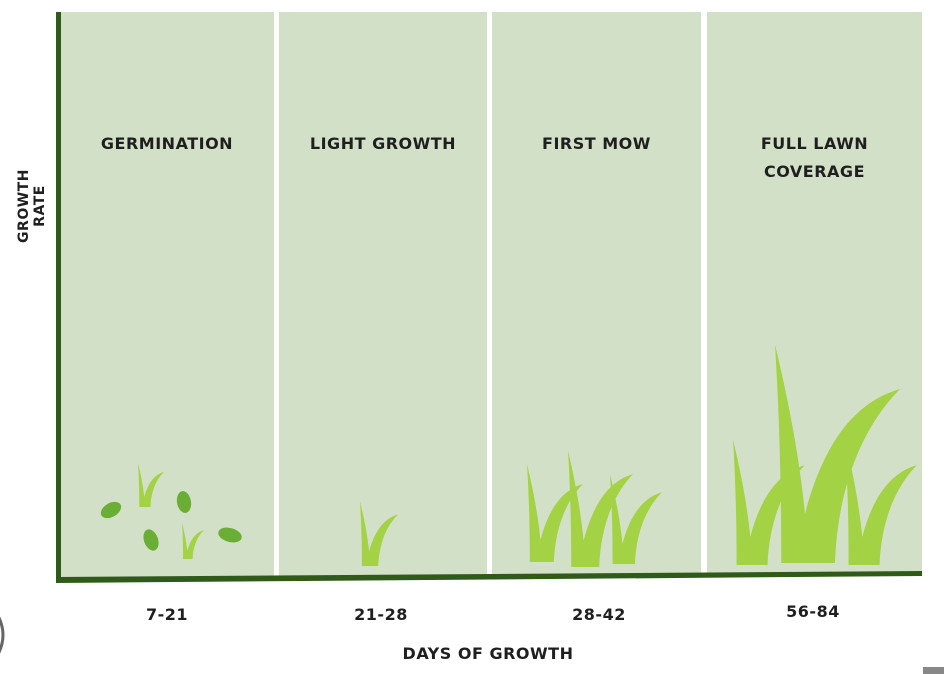 The width and height of the screenshot is (944, 674). Describe the element at coordinates (596, 143) in the screenshot. I see `stage-title-first-mow: FIRST MOW` at that location.